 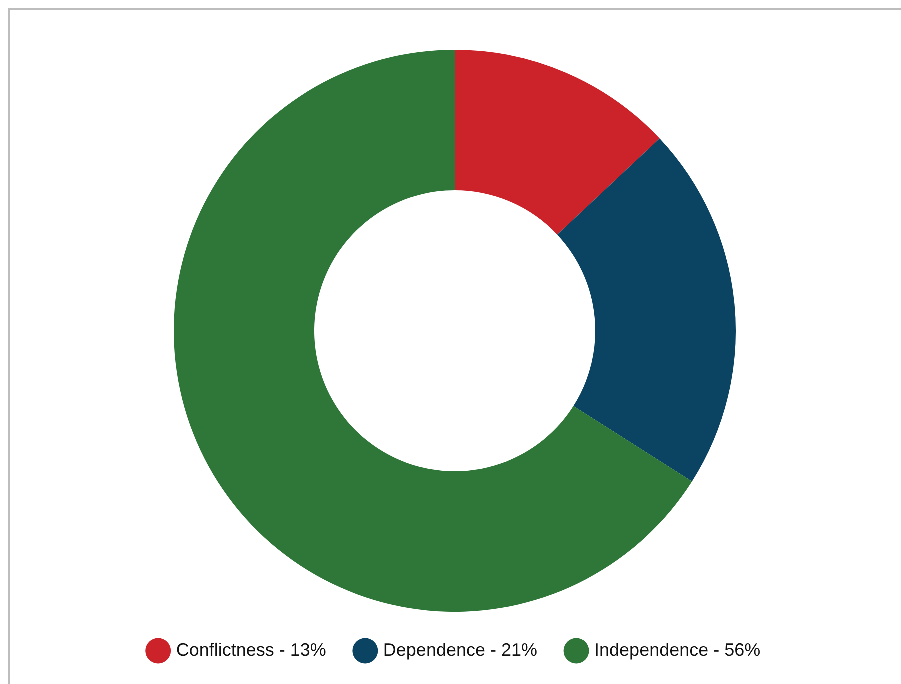 What do you see at coordinates (251, 650) in the screenshot?
I see `legend-label: Conflictness - 13%` at bounding box center [251, 650].